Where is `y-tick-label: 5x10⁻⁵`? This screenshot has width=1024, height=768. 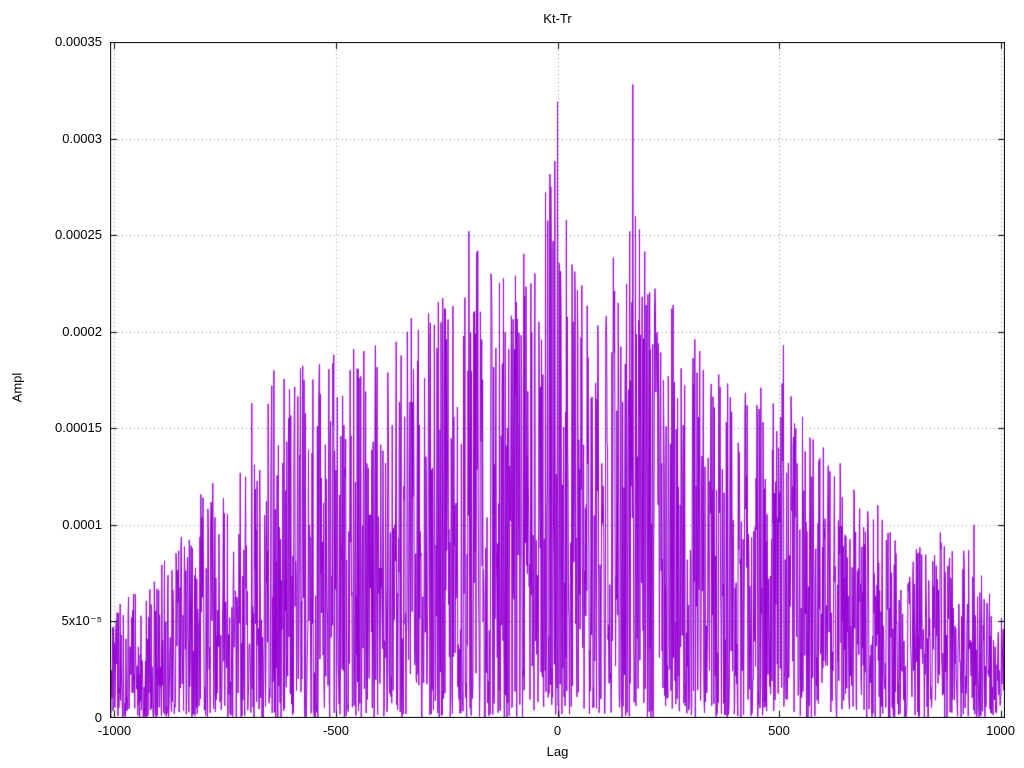
y-tick-label: 5x10⁻⁵ is located at coordinates (81, 621).